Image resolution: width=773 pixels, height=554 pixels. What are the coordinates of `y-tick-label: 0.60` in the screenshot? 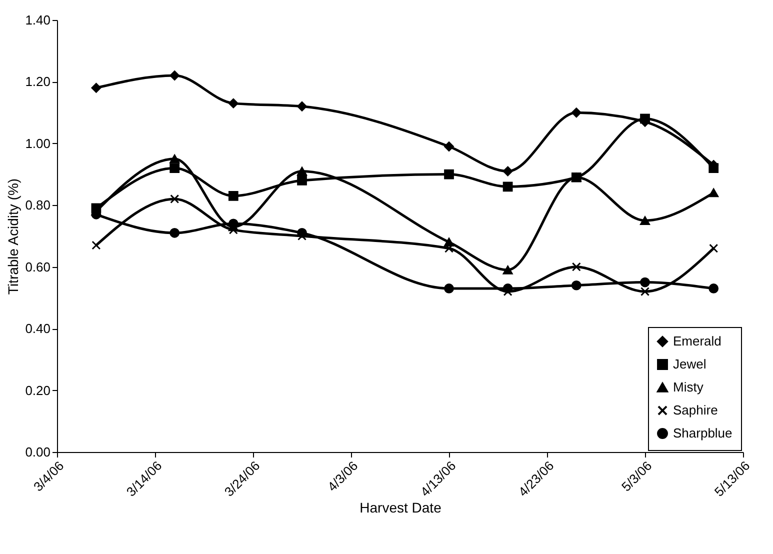 It's located at (37, 266).